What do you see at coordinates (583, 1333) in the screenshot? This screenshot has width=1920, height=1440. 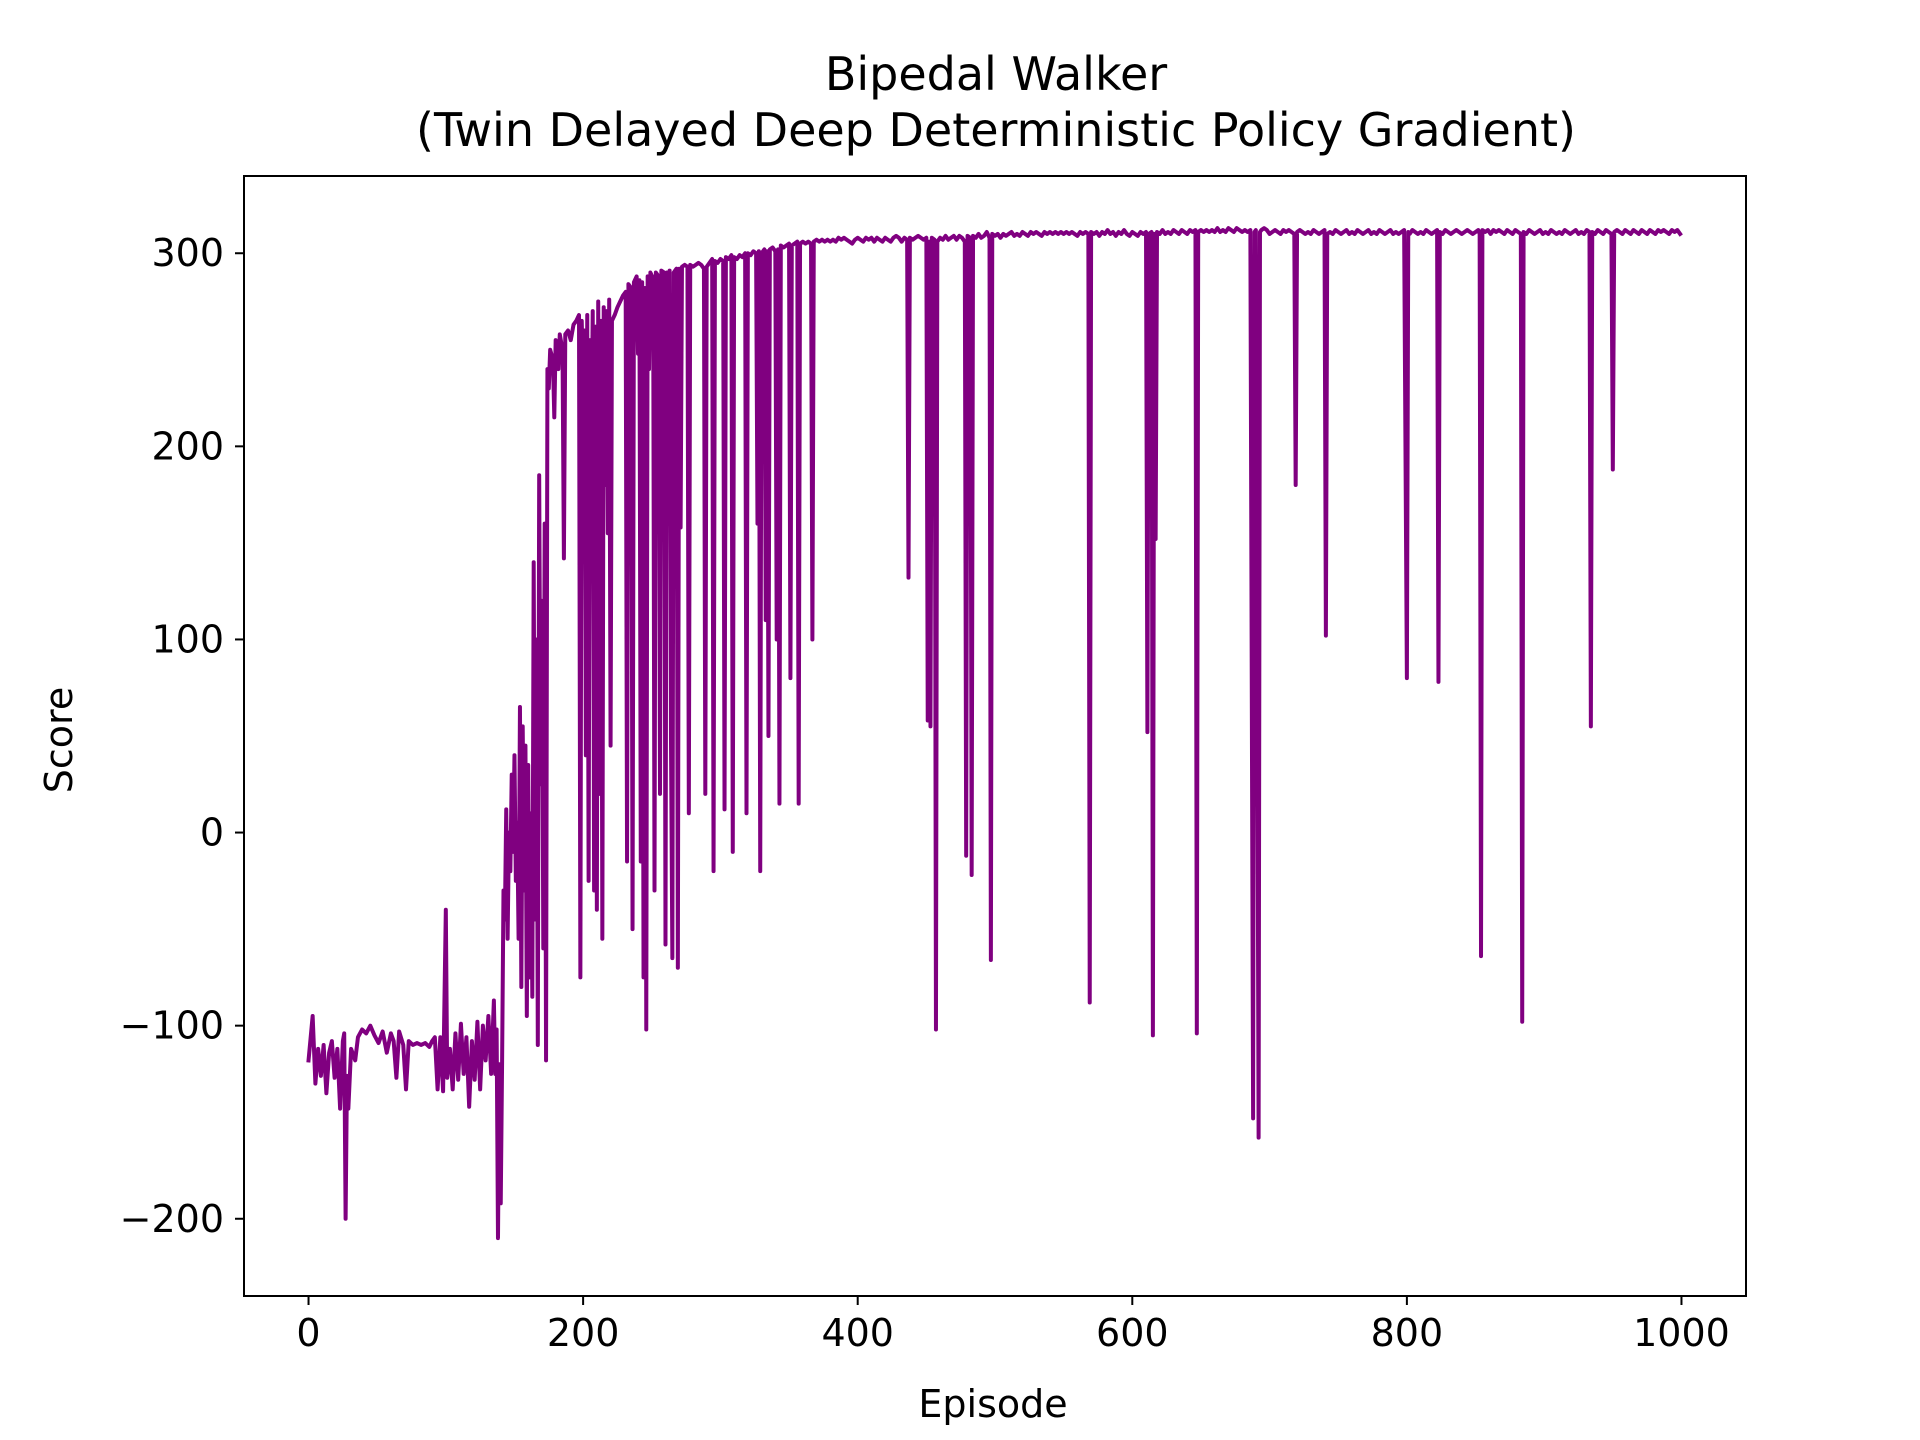 I see `x-tick-label: 200` at bounding box center [583, 1333].